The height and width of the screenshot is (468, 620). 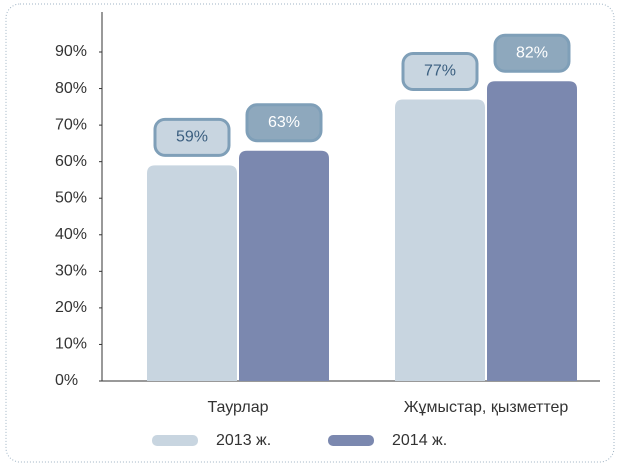 I want to click on y-tick-label: 90%, so click(x=71, y=51).